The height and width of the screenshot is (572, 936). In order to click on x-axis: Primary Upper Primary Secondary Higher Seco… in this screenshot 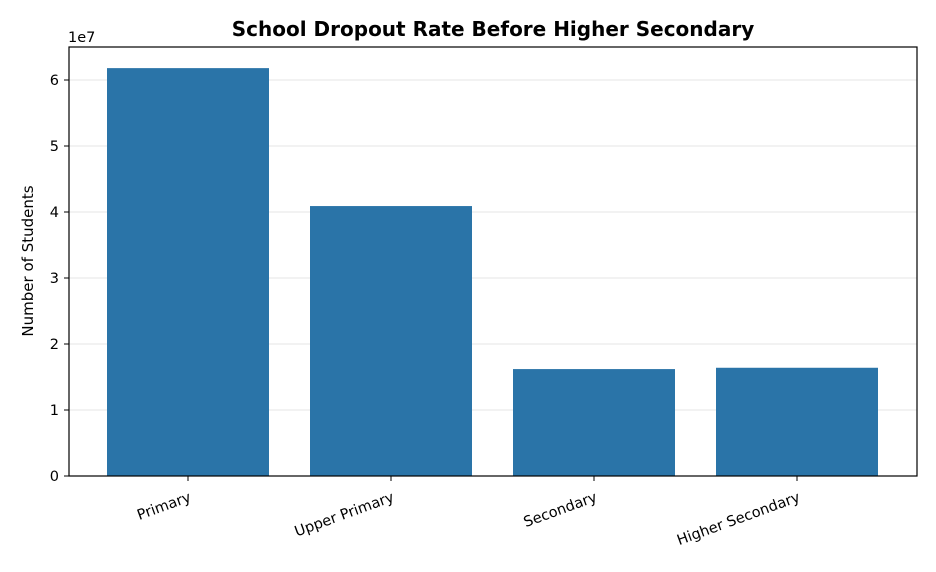, I will do `click(469, 512)`.